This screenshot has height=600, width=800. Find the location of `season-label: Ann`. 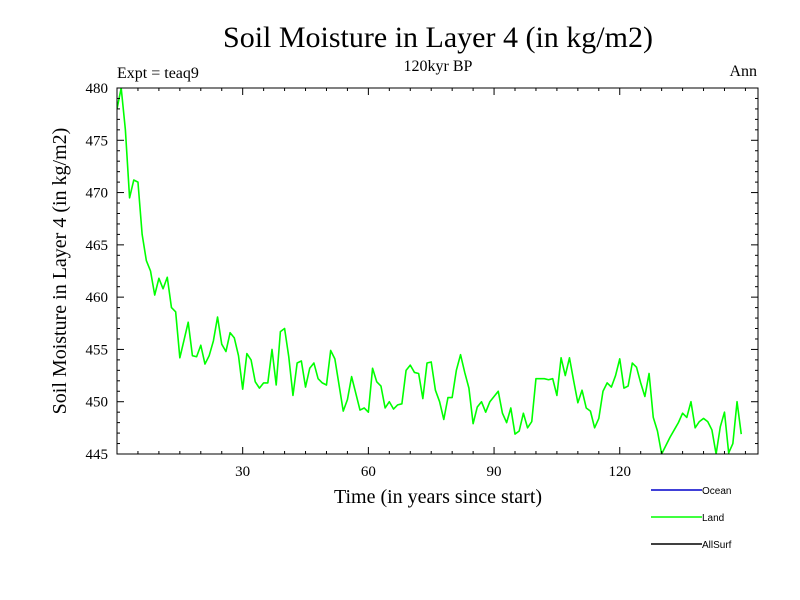

season-label: Ann is located at coordinates (743, 71).